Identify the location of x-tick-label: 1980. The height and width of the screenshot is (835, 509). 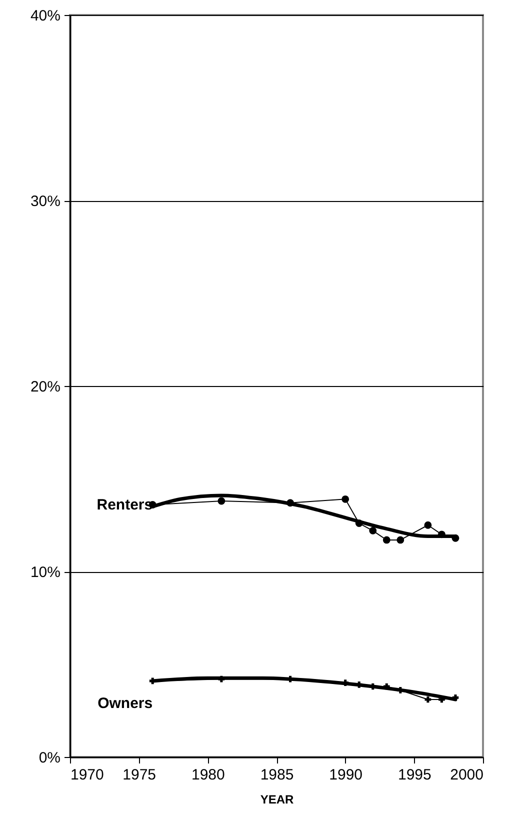
(208, 775).